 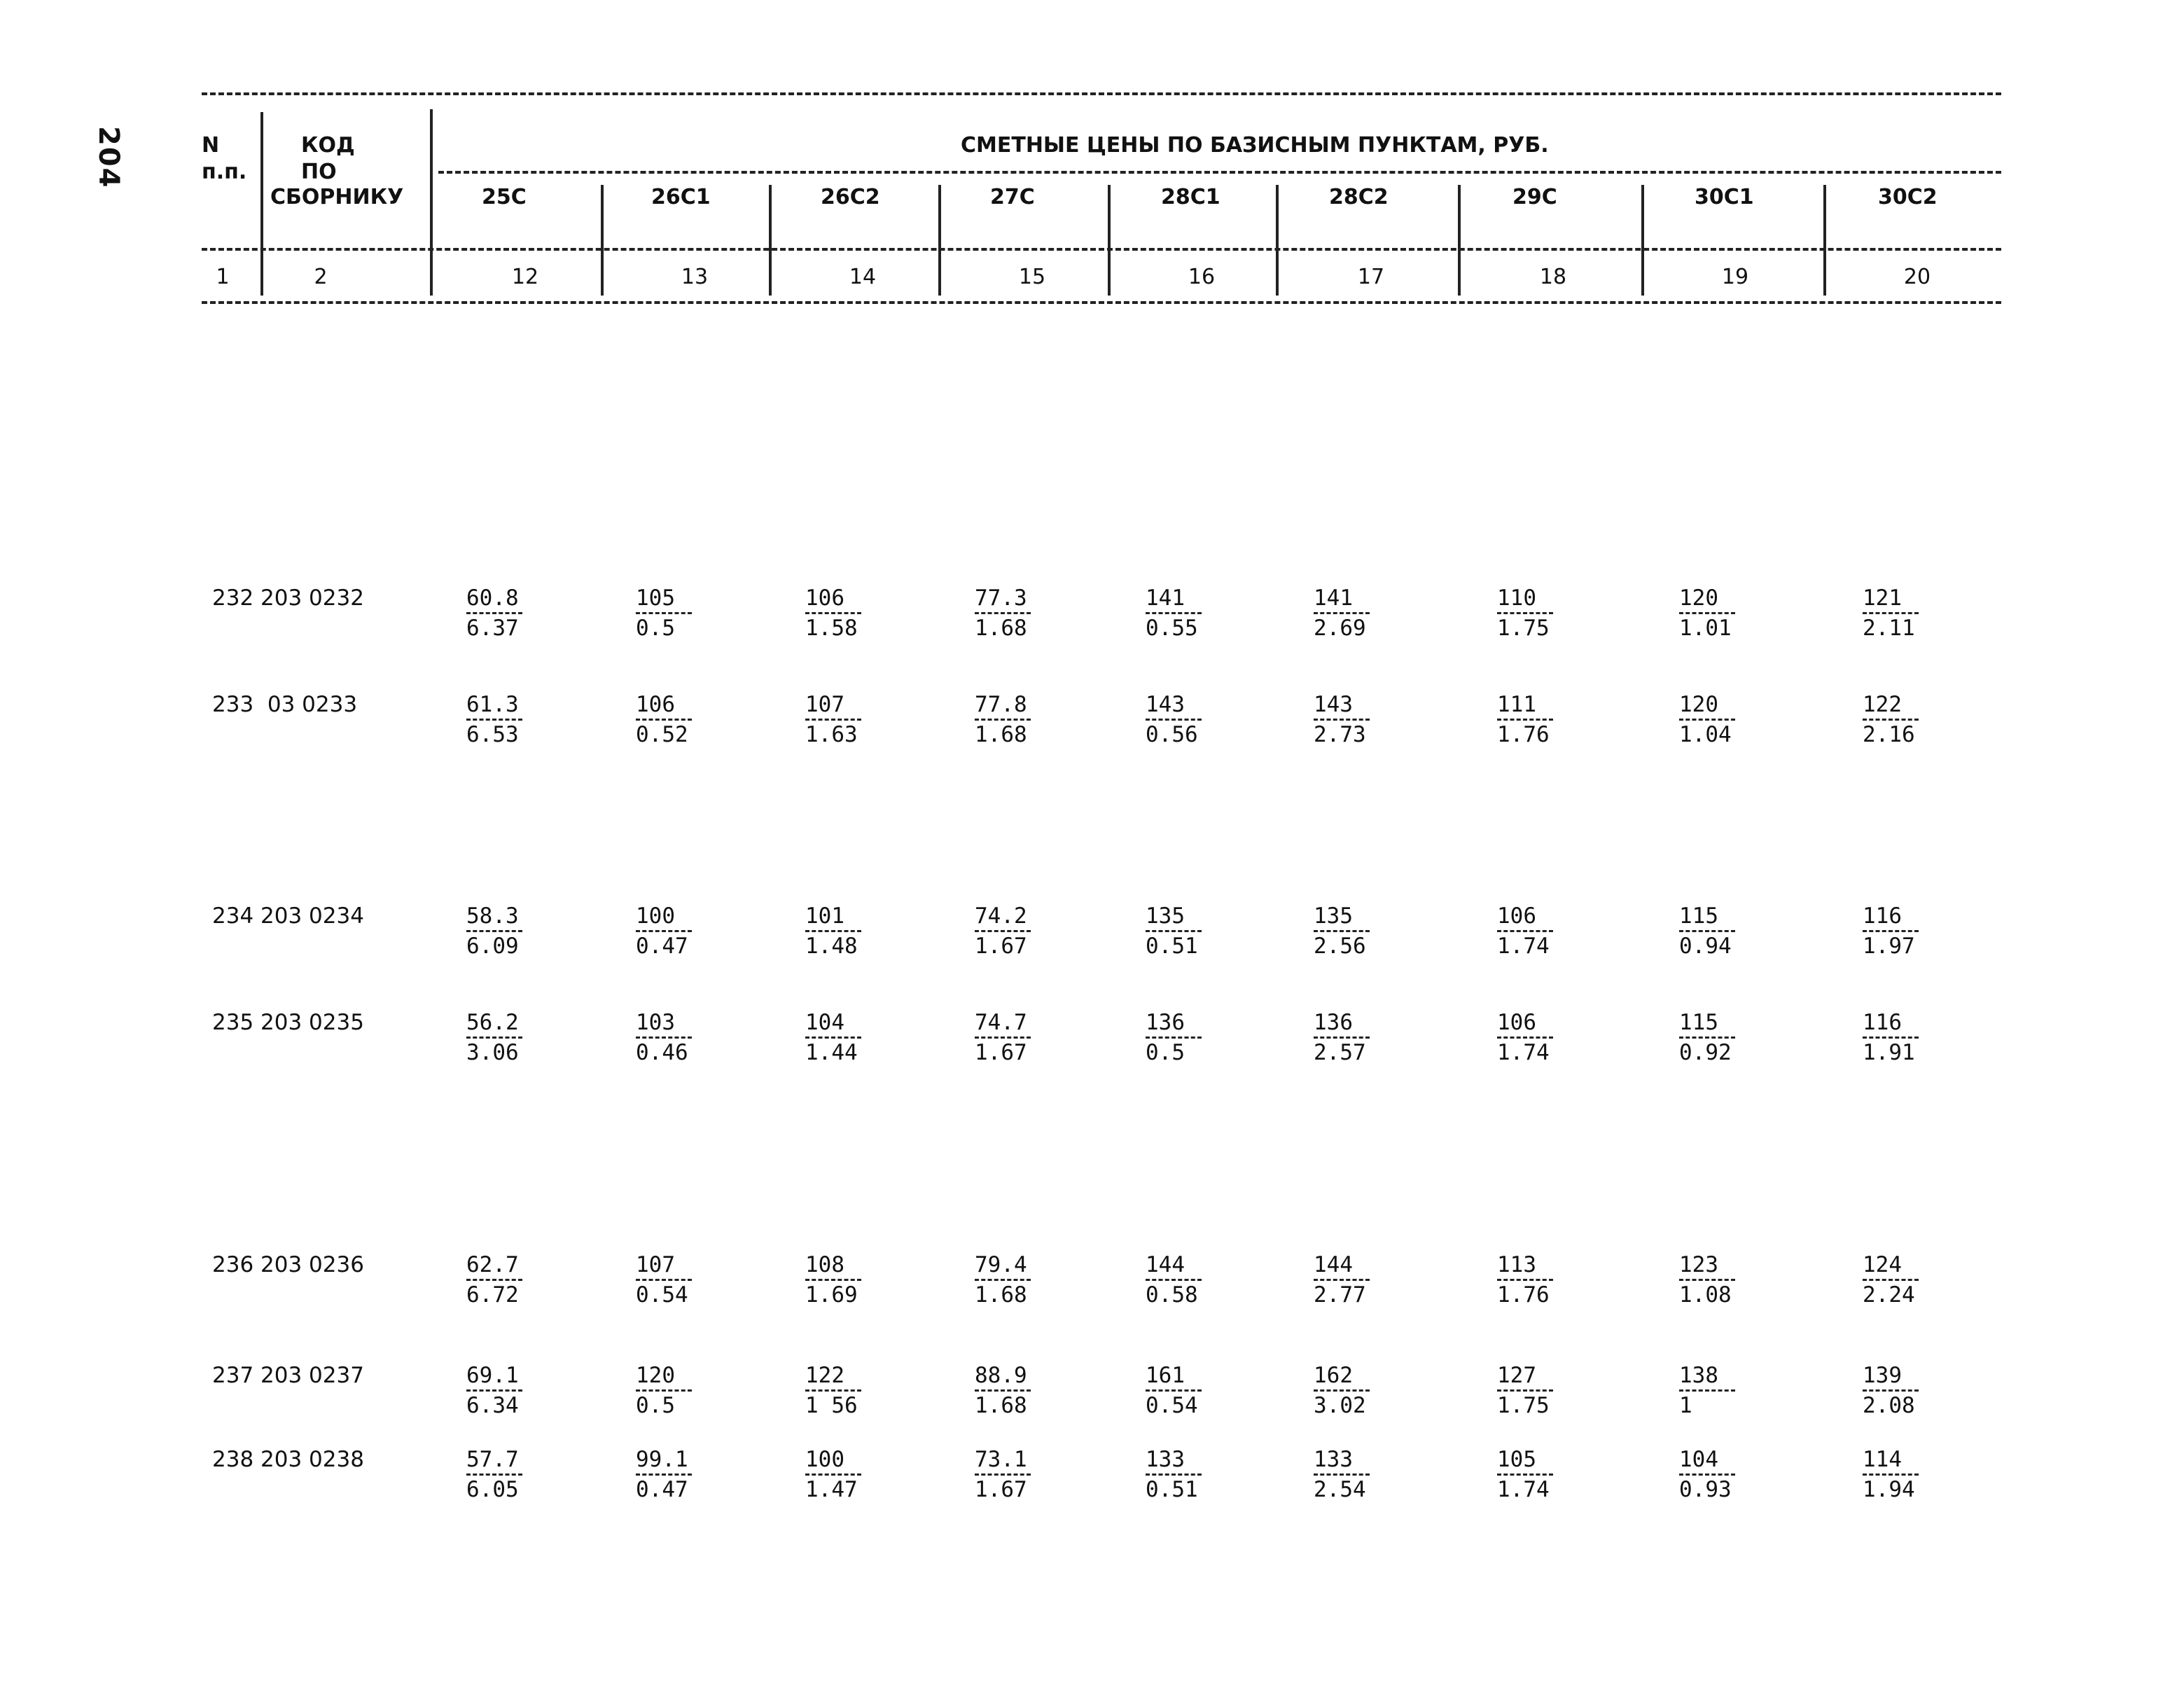 I want to click on price-cell: 144 0.58, so click(x=1184, y=1280).